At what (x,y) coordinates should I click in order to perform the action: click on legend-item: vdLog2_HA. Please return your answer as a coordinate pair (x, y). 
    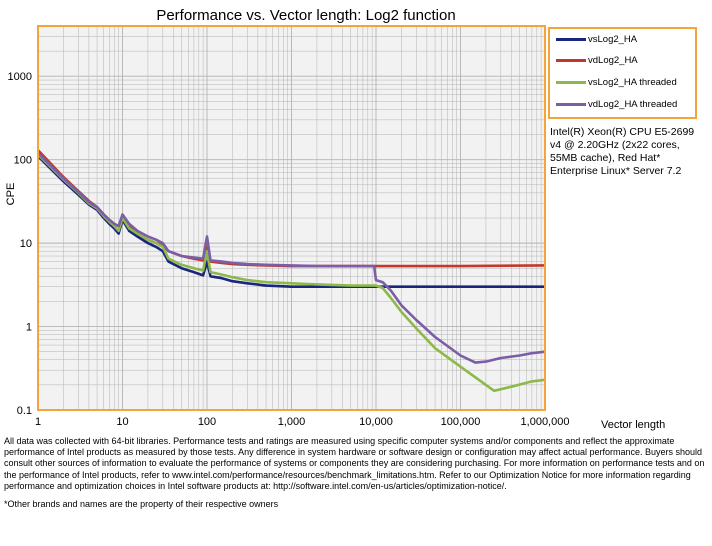
    Looking at the image, I should click on (597, 60).